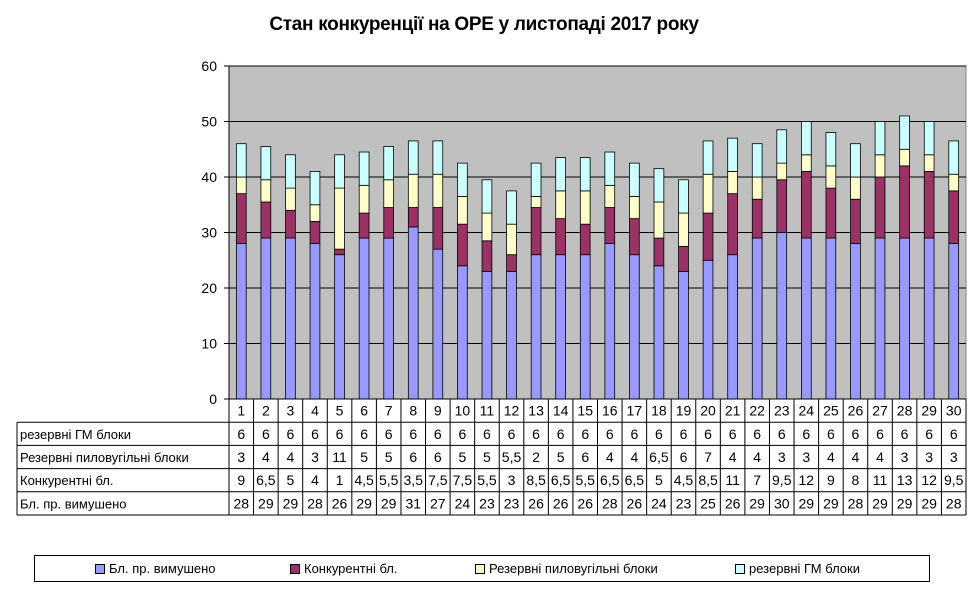 The width and height of the screenshot is (968, 591). What do you see at coordinates (209, 233) in the screenshot?
I see `y-tick-label: 30` at bounding box center [209, 233].